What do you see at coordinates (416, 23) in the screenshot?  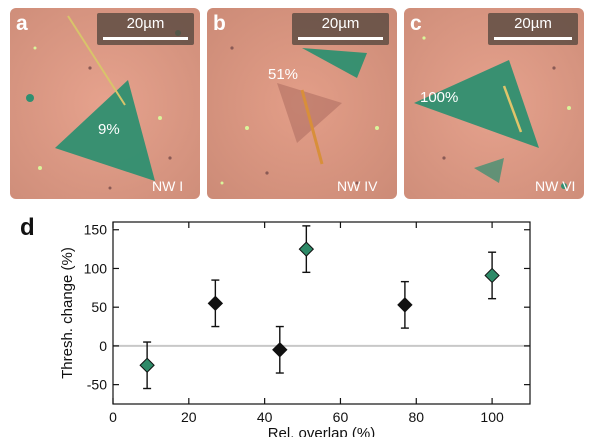 I see `panel-letter-c: c` at bounding box center [416, 23].